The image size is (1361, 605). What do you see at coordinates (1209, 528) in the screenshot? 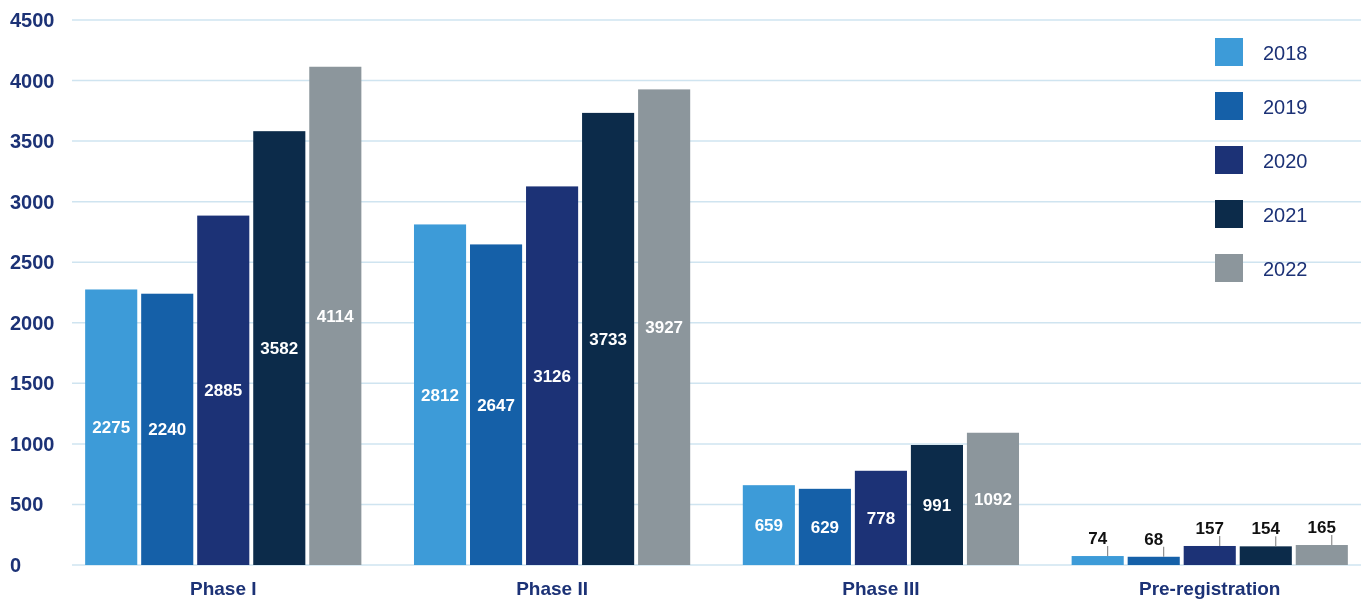
I see `data-label: 157` at bounding box center [1209, 528].